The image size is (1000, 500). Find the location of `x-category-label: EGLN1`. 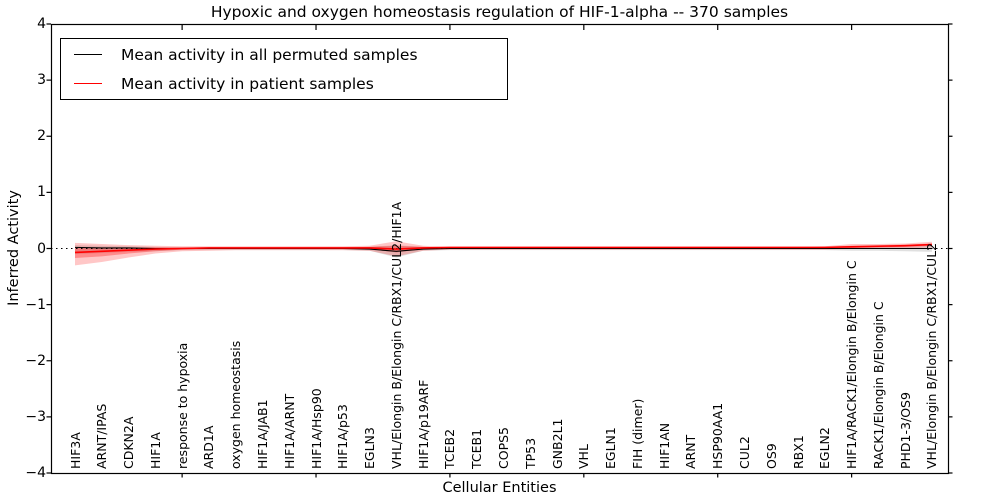

x-category-label: EGLN1 is located at coordinates (611, 448).